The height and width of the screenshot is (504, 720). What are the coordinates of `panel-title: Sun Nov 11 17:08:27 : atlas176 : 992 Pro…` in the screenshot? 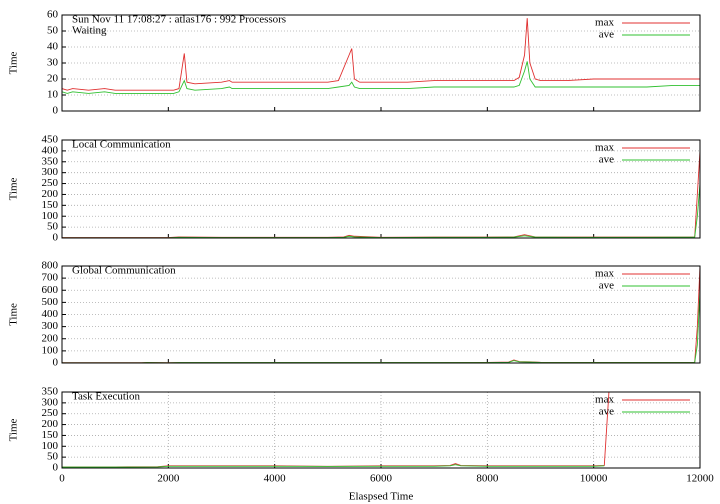 It's located at (179, 20).